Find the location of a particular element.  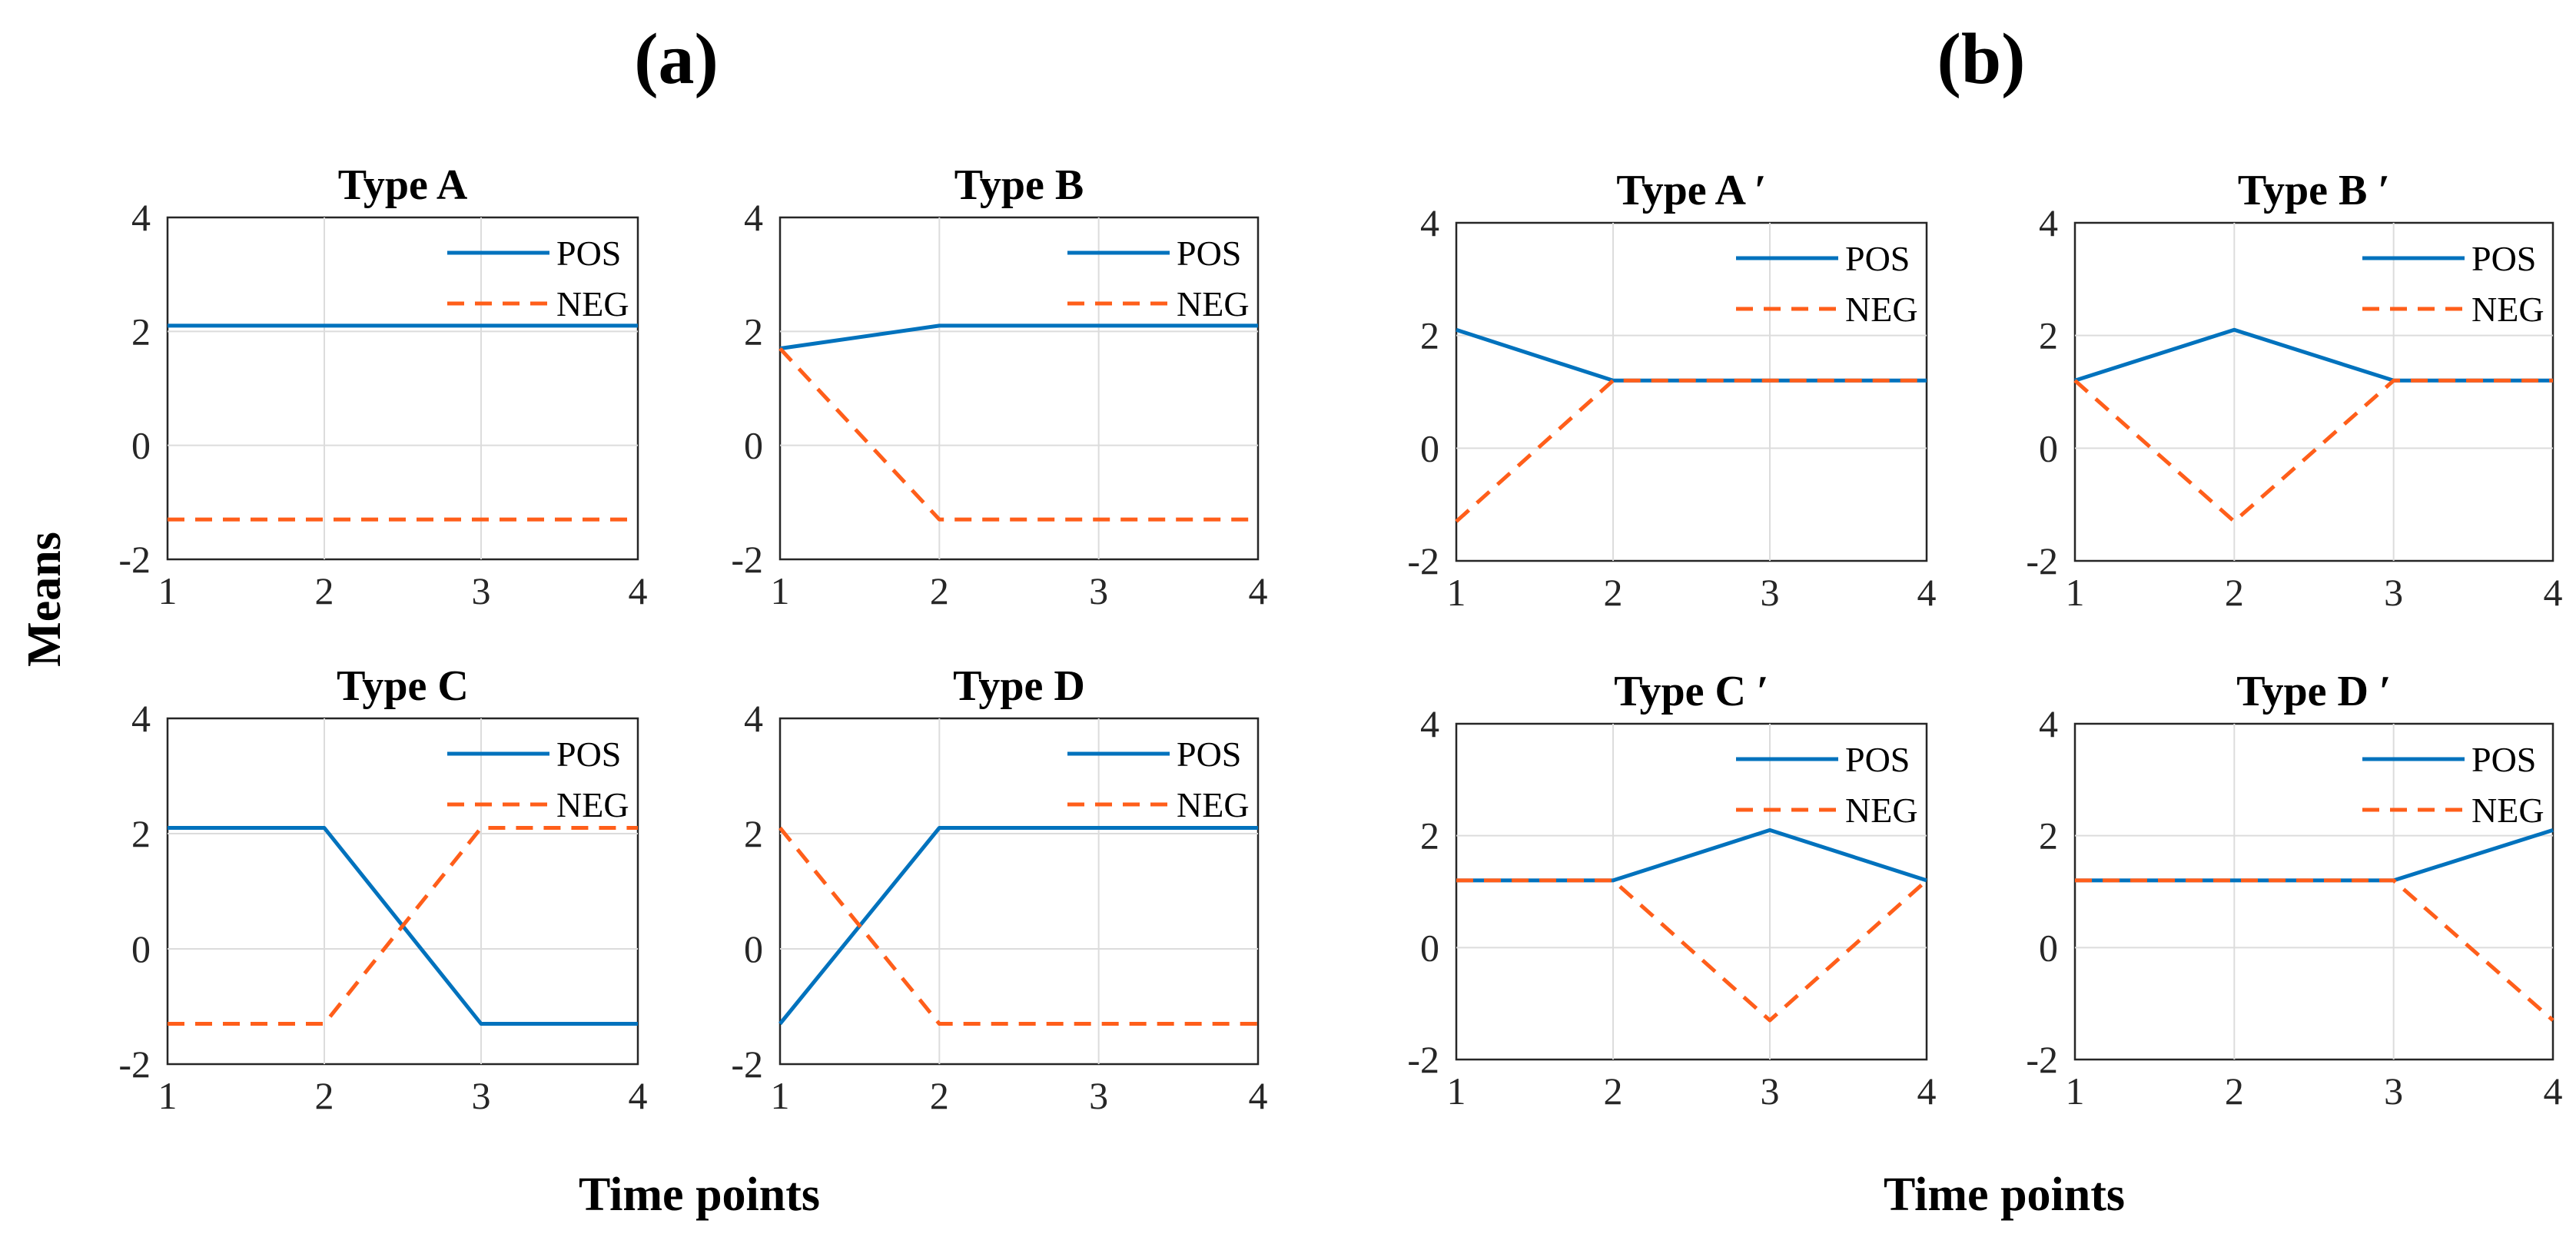

subplot-6: Type B ′ -2 0 2 4 1 2 3 4 POS NEG is located at coordinates (2294, 390).